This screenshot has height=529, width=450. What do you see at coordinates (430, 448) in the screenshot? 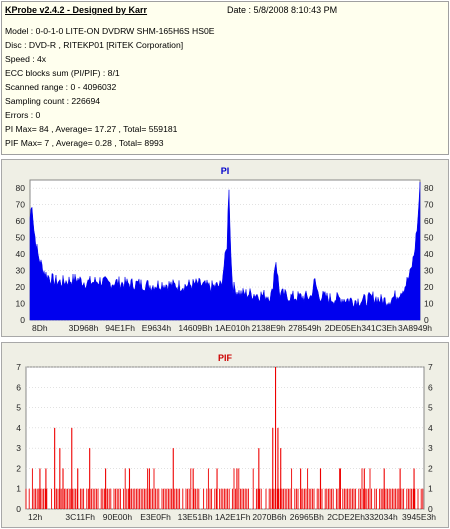
I see `y-tick-label-right: 3` at bounding box center [430, 448].